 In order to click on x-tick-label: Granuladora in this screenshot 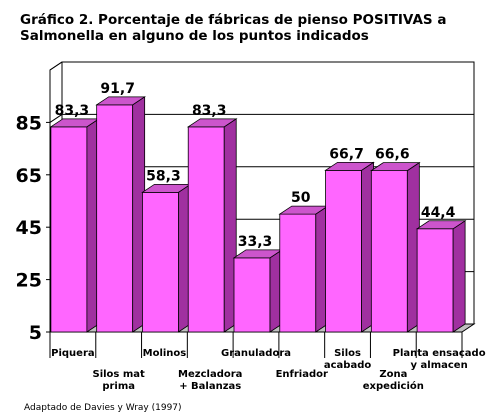, I will do `click(256, 353)`.